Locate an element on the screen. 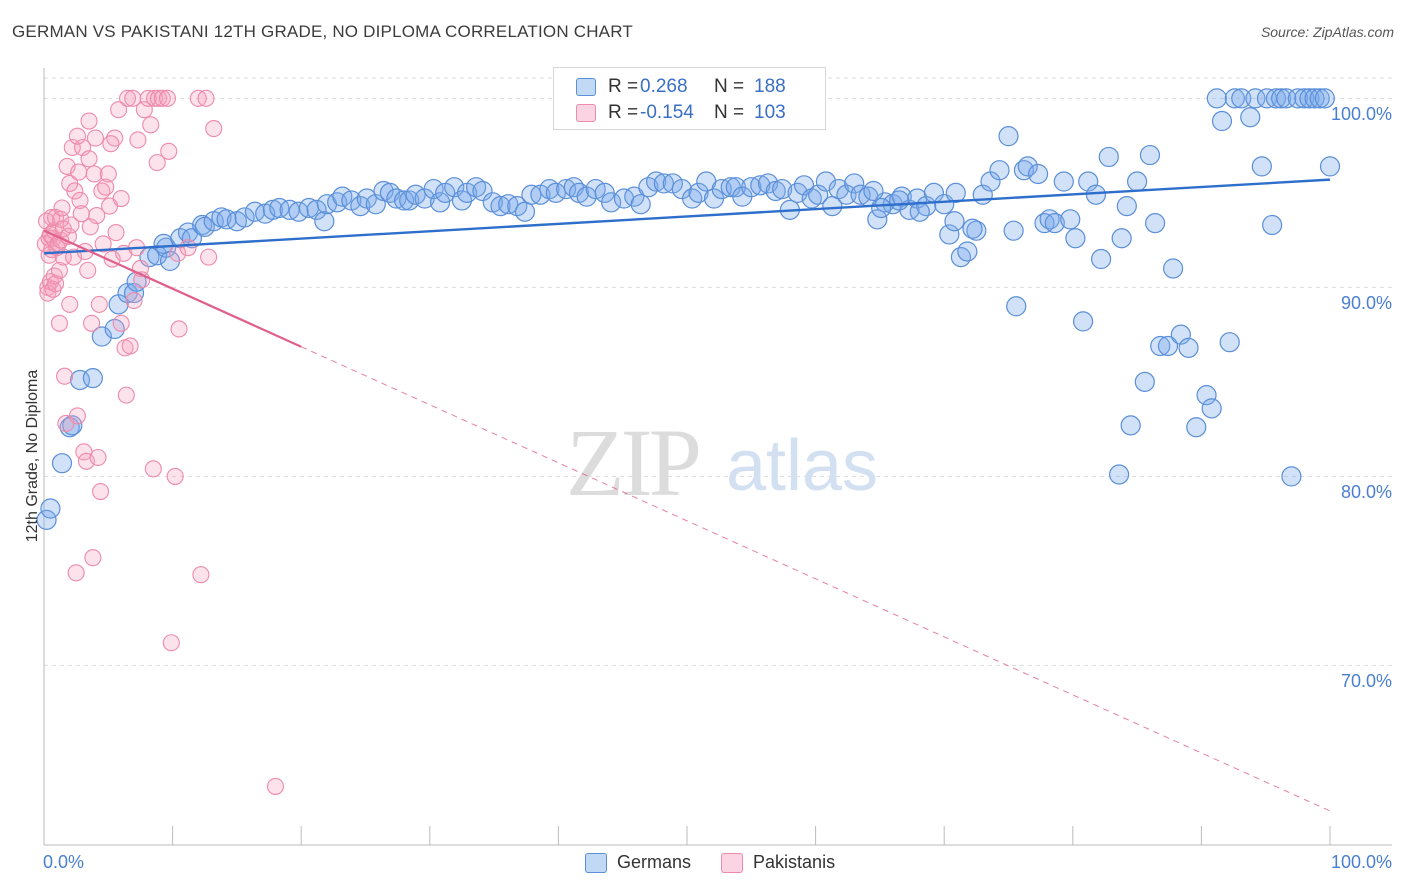 This screenshot has width=1406, height=892. source-label: Source: ZipAtlas.com is located at coordinates (1327, 32).